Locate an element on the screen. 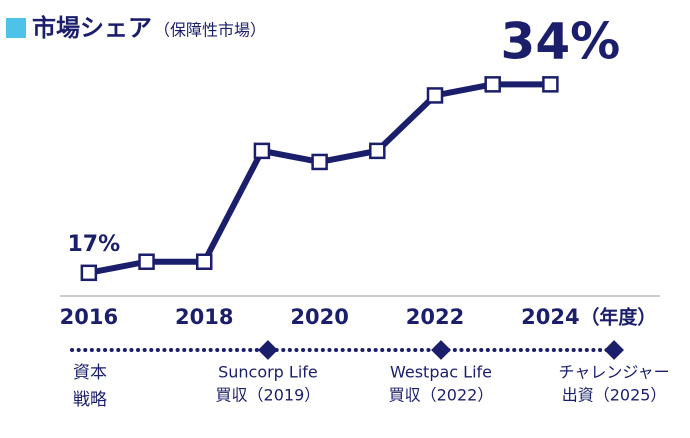 The width and height of the screenshot is (690, 438). x-tick-label: 2020 is located at coordinates (319, 317).